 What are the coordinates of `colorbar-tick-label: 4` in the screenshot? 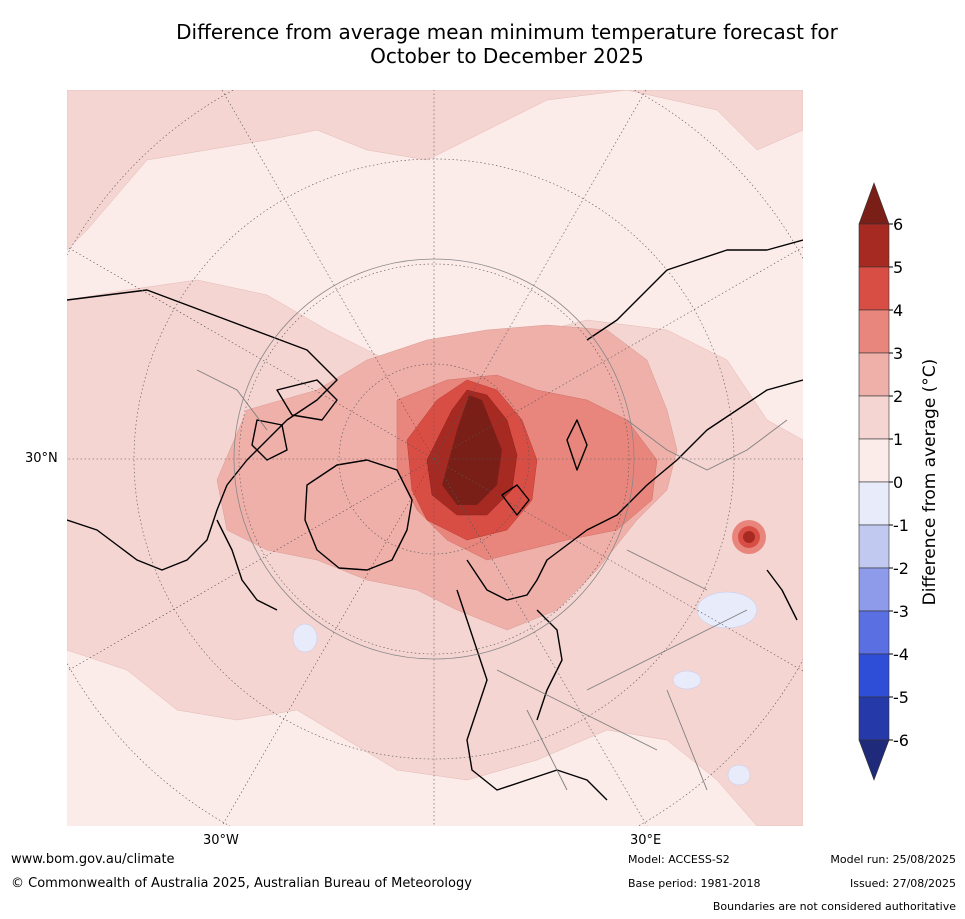 It's located at (898, 310).